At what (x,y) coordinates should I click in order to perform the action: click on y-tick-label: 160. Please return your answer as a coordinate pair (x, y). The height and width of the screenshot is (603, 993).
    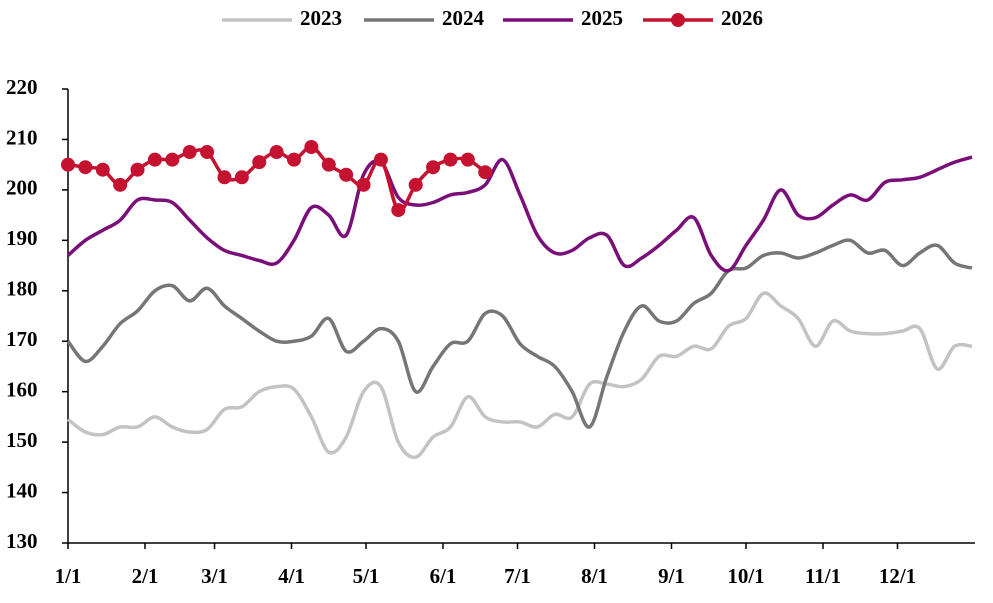
    Looking at the image, I should click on (22, 389).